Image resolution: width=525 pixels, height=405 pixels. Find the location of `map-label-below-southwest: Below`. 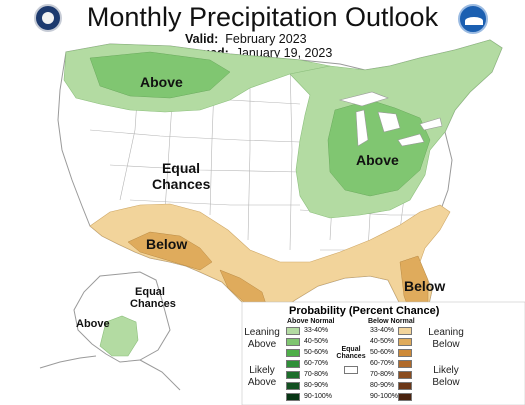

map-label-below-southwest: Below is located at coordinates (167, 244).